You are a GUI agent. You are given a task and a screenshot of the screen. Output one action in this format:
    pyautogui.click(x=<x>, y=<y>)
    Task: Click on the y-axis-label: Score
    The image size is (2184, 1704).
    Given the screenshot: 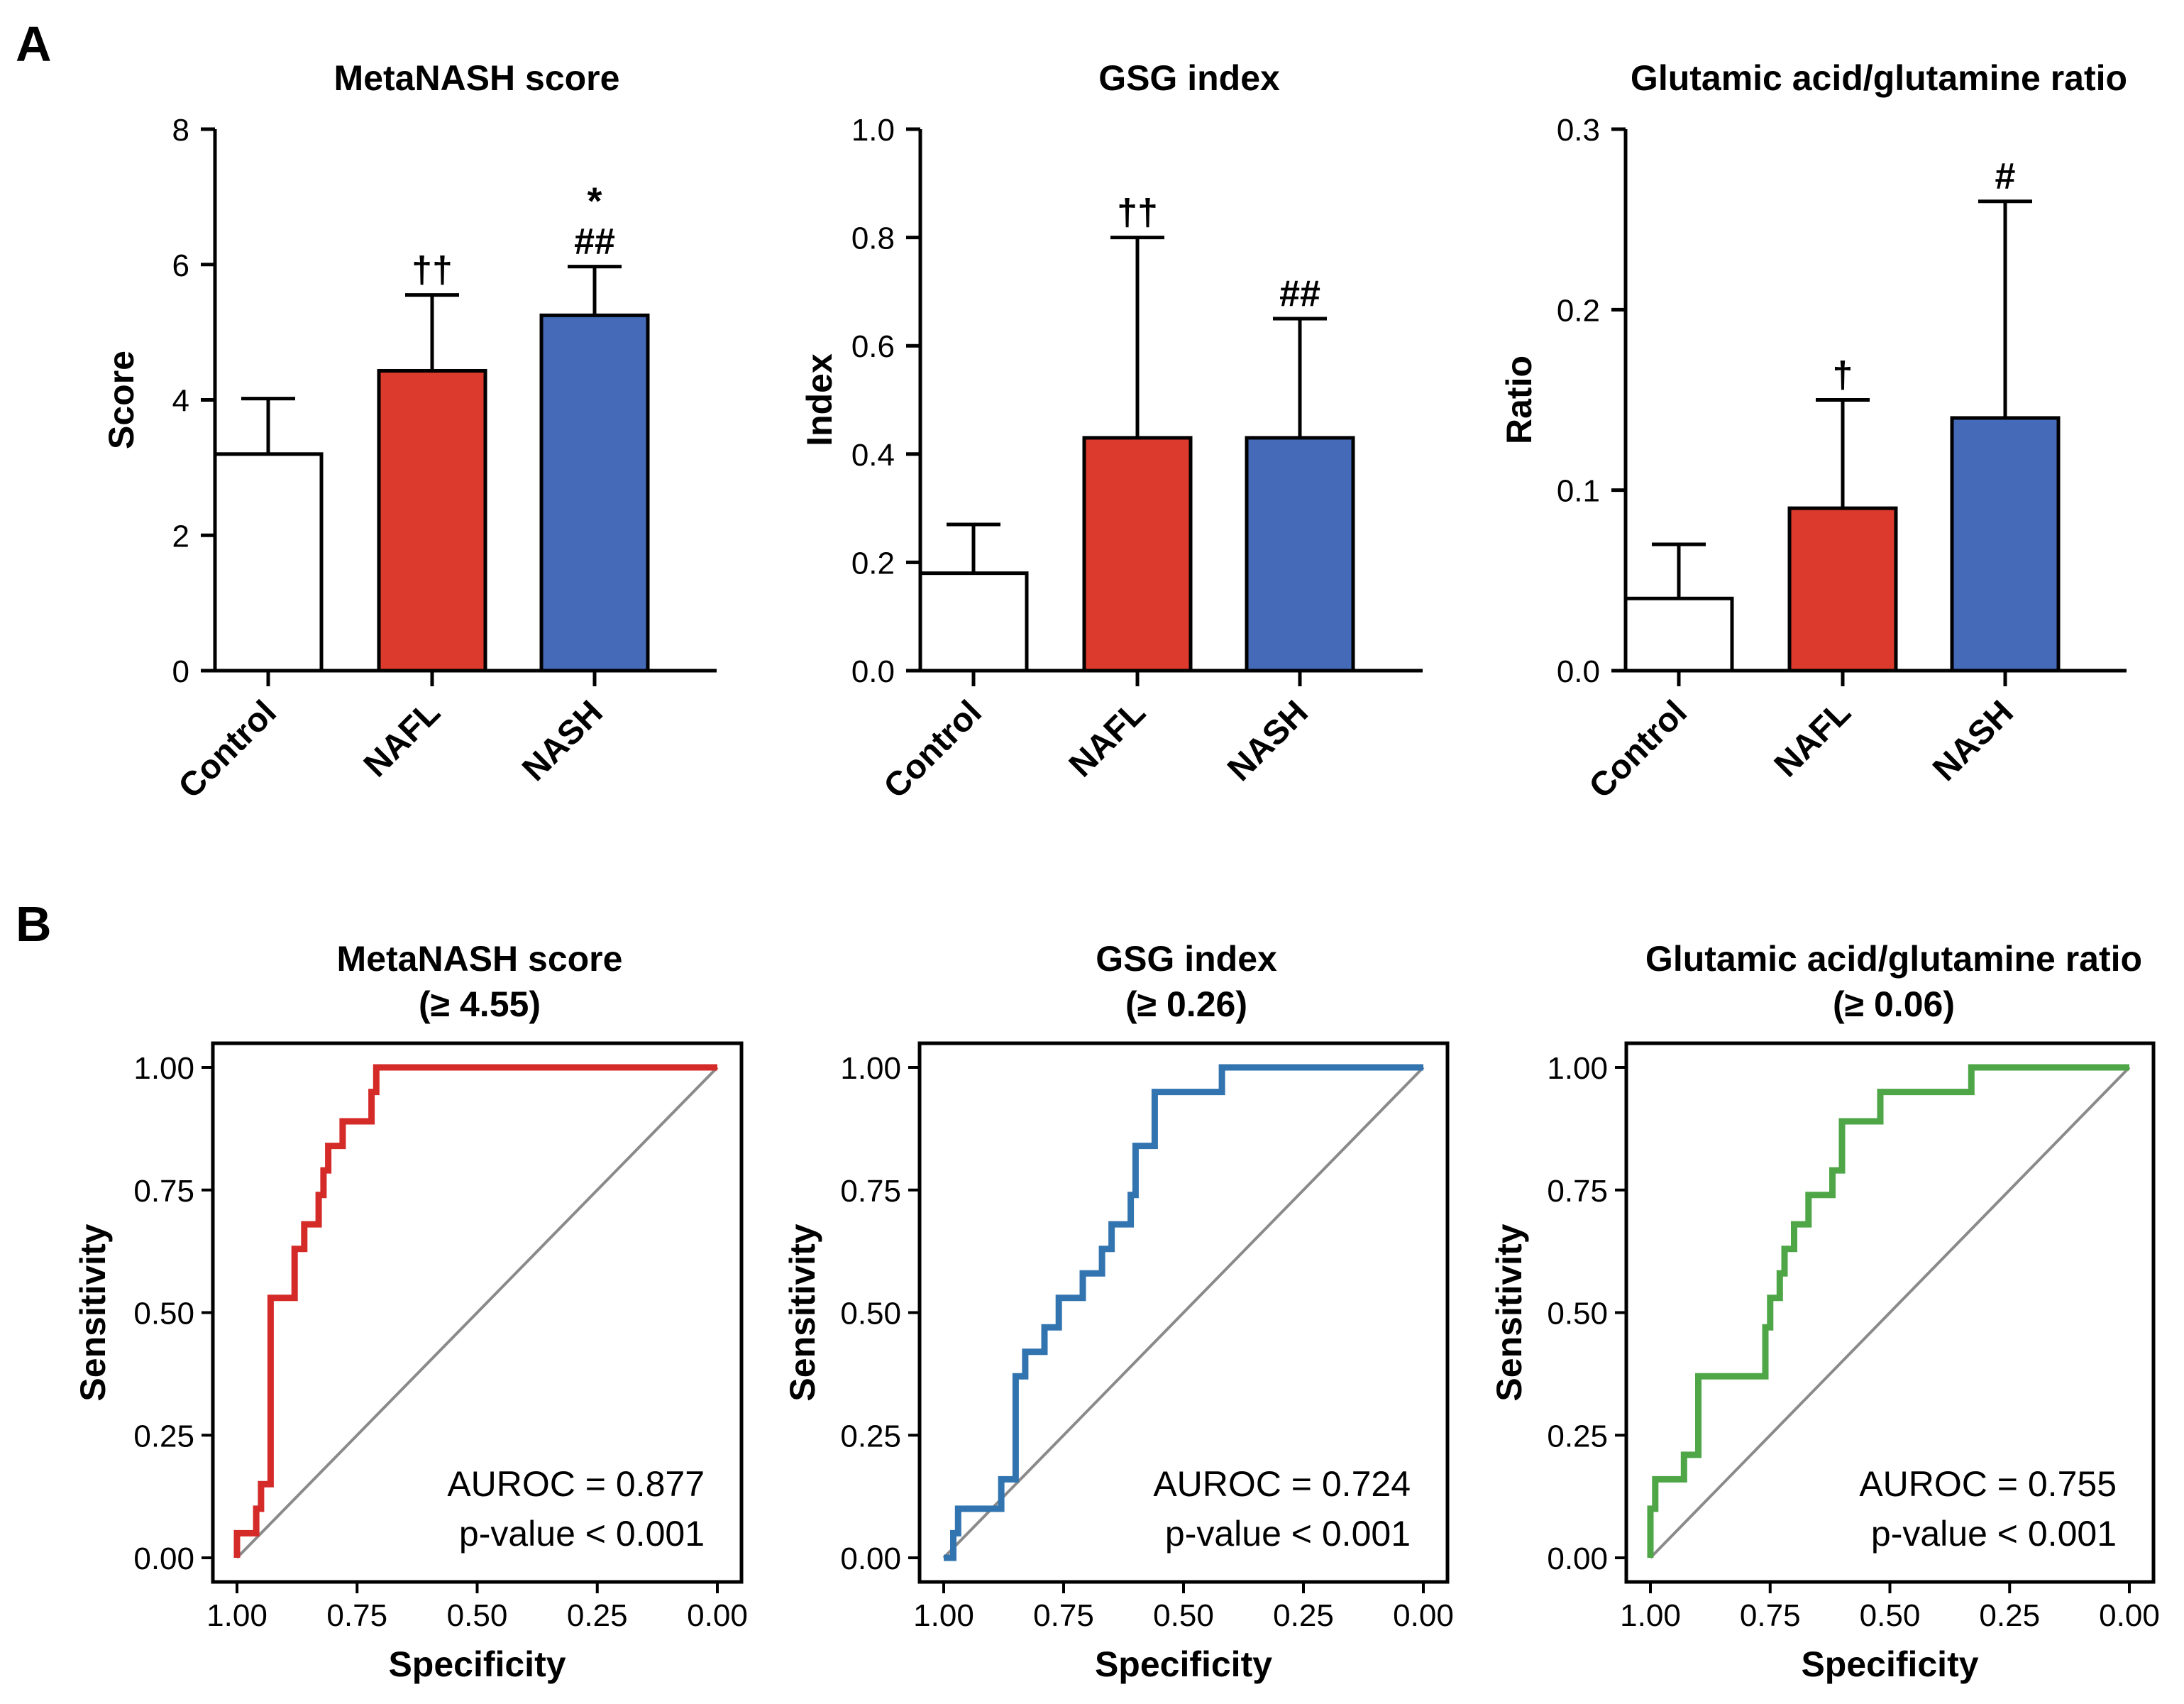 What is the action you would take?
    pyautogui.click(x=121, y=400)
    